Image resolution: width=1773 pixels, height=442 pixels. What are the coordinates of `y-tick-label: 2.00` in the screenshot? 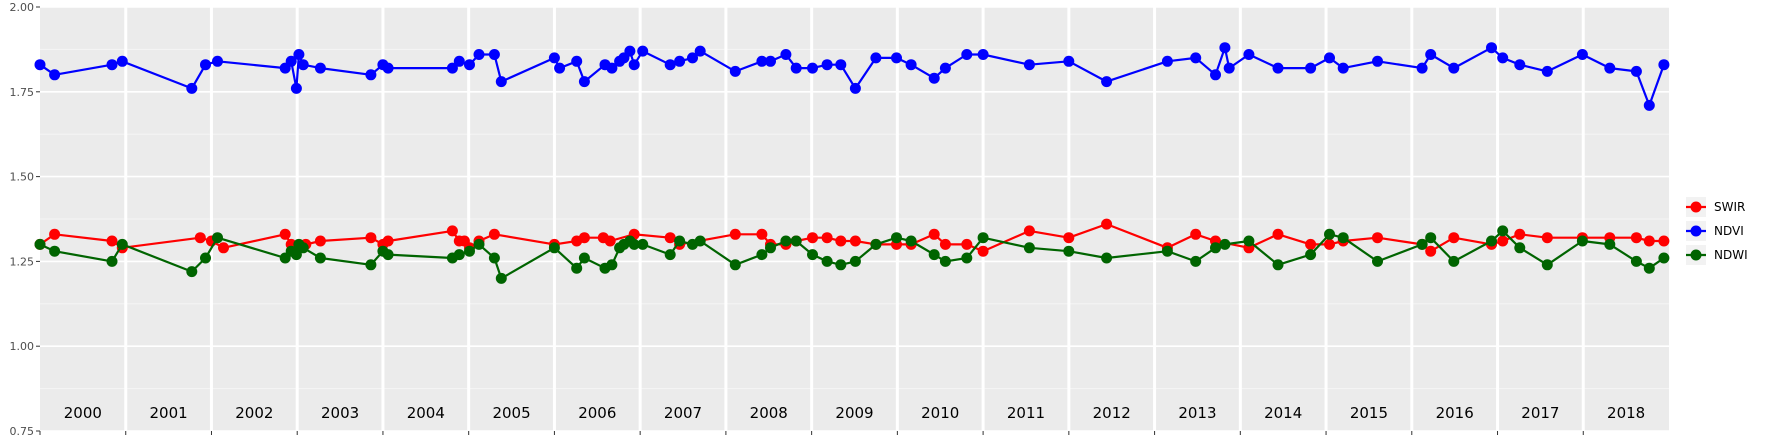 It's located at (22, 7).